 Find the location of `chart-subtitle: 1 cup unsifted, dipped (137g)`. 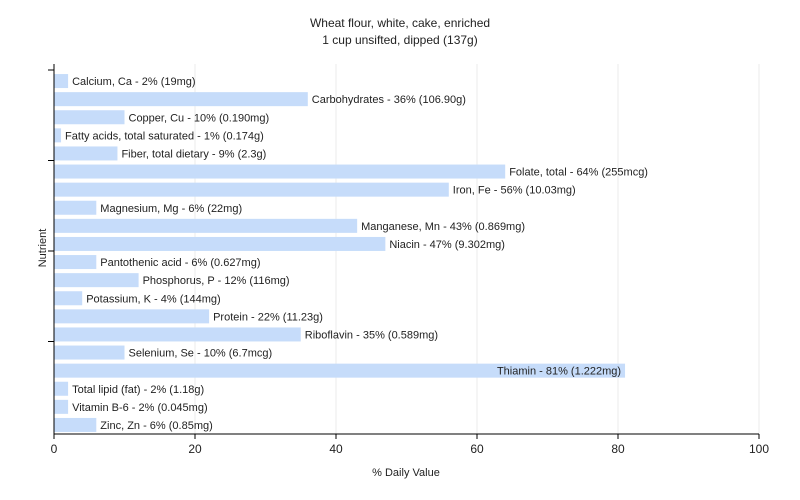

chart-subtitle: 1 cup unsifted, dipped (137g) is located at coordinates (399, 40).